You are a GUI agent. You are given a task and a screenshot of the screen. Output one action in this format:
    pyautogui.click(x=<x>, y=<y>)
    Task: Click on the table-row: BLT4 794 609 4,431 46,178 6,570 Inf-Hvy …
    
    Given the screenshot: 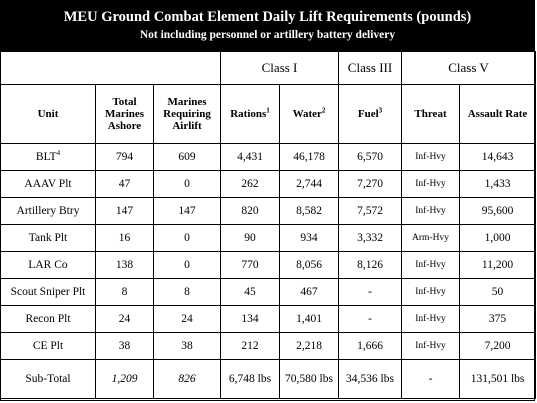 What is the action you would take?
    pyautogui.click(x=268, y=157)
    